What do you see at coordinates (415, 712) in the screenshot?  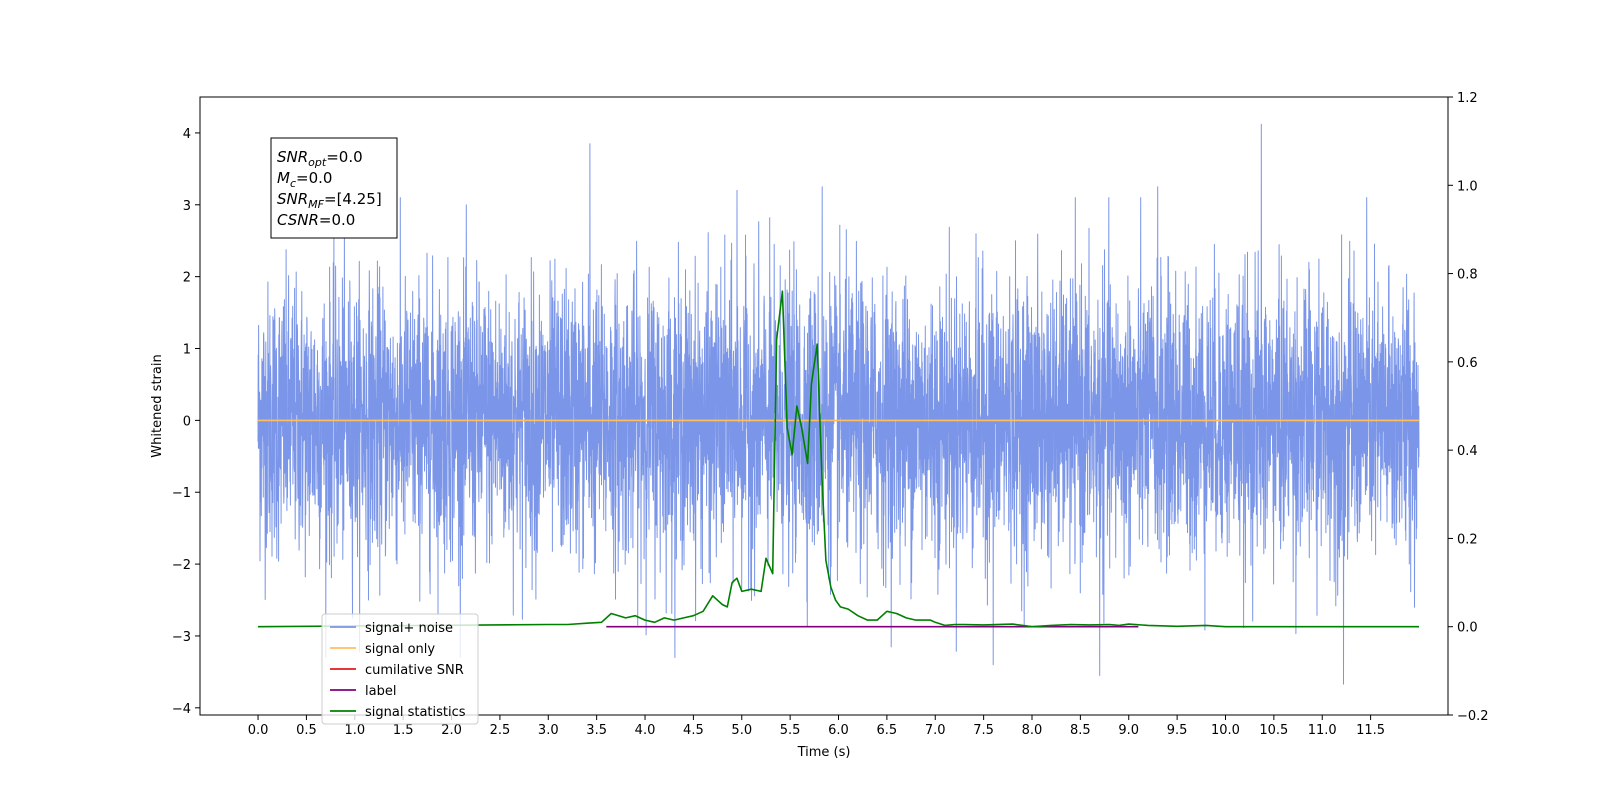 I see `legend-label: signal statistics` at bounding box center [415, 712].